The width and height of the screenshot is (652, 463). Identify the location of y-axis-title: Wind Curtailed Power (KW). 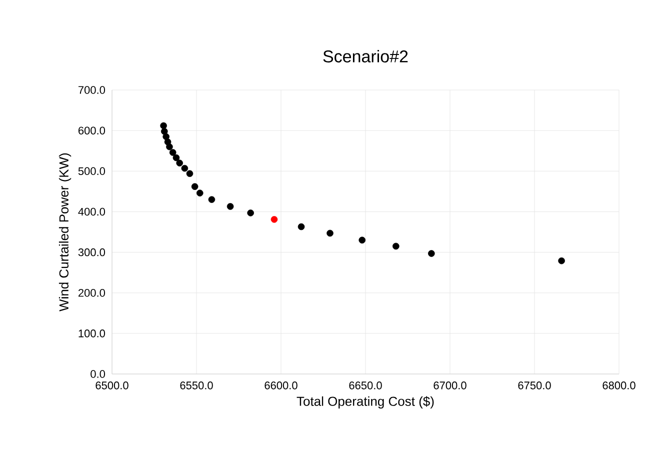
(65, 232).